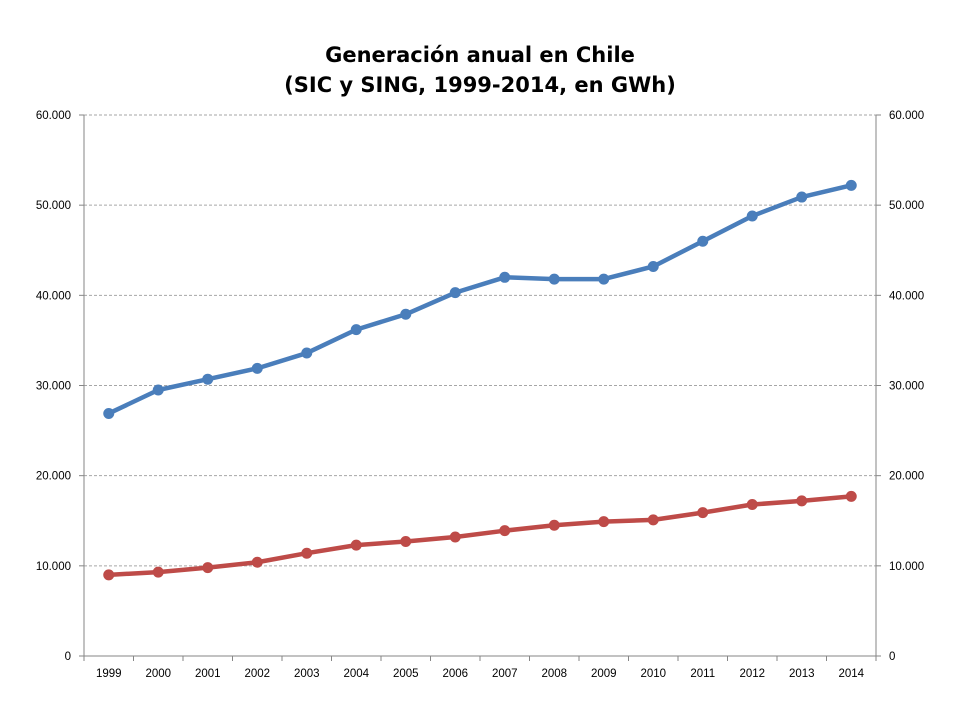 Image resolution: width=960 pixels, height=720 pixels. I want to click on x-tick-label: 2005, so click(406, 674).